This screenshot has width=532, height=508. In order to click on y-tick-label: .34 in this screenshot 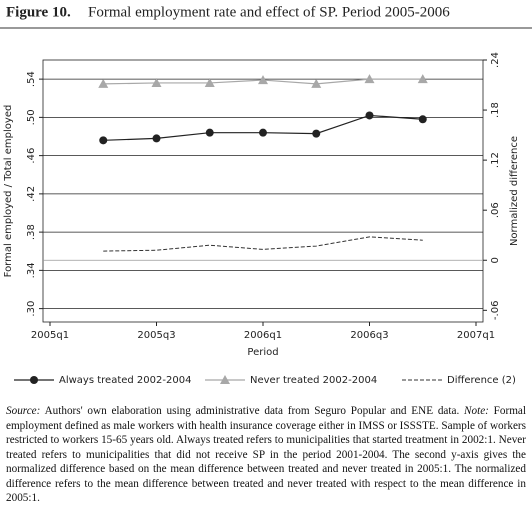, I will do `click(31, 270)`.